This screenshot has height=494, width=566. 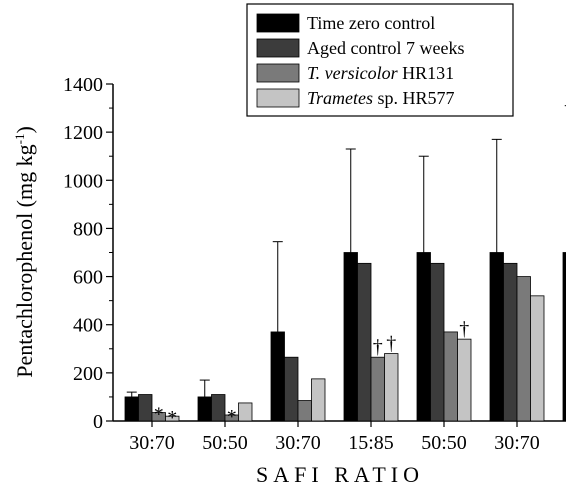 What do you see at coordinates (381, 98) in the screenshot?
I see `legend-label: Trametes sp. HR577` at bounding box center [381, 98].